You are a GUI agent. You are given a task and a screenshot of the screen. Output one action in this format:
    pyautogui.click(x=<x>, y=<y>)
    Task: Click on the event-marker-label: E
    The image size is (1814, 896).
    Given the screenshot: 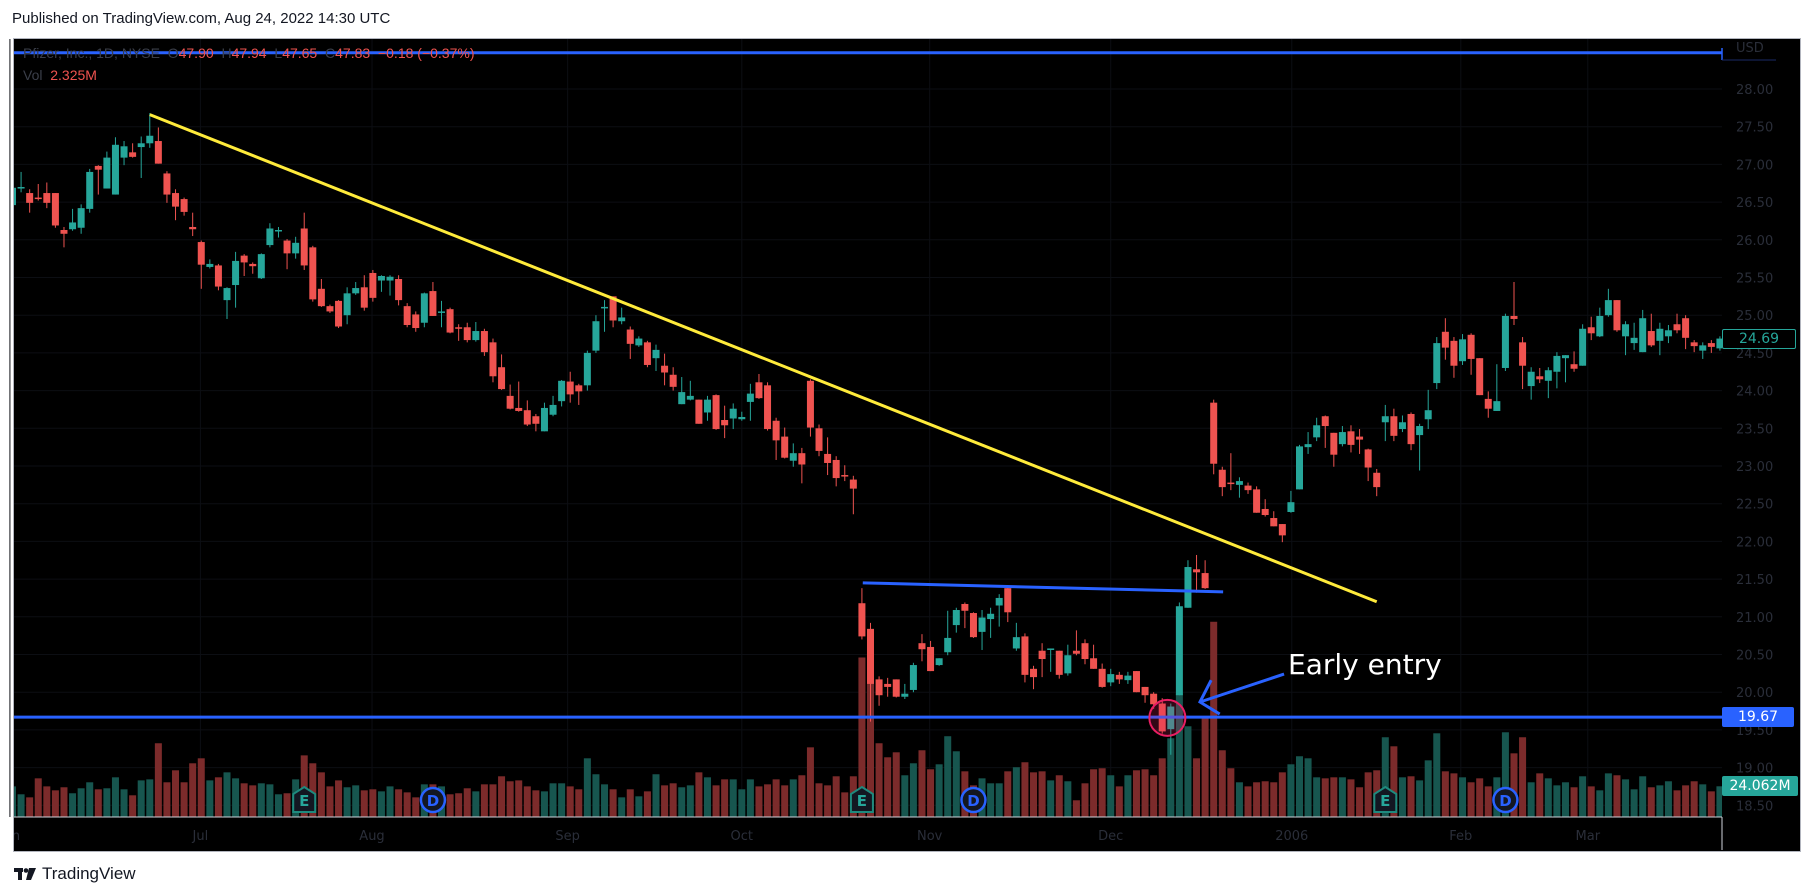 What is the action you would take?
    pyautogui.click(x=1385, y=801)
    